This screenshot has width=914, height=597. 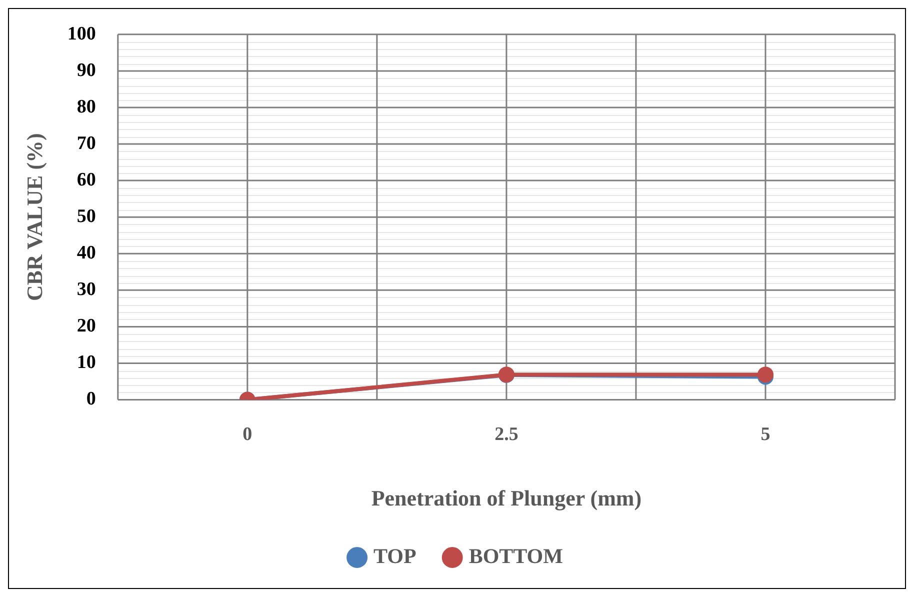 What do you see at coordinates (34, 217) in the screenshot?
I see `y-axis-title: CBR VALUE (%)` at bounding box center [34, 217].